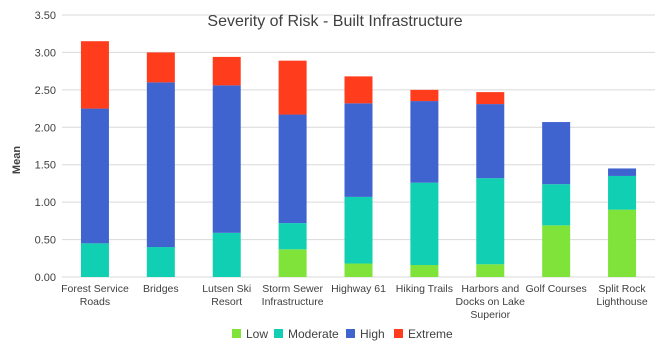 The width and height of the screenshot is (665, 350). I want to click on x-category-label: Storm Sewer Infrastructure, so click(293, 295).